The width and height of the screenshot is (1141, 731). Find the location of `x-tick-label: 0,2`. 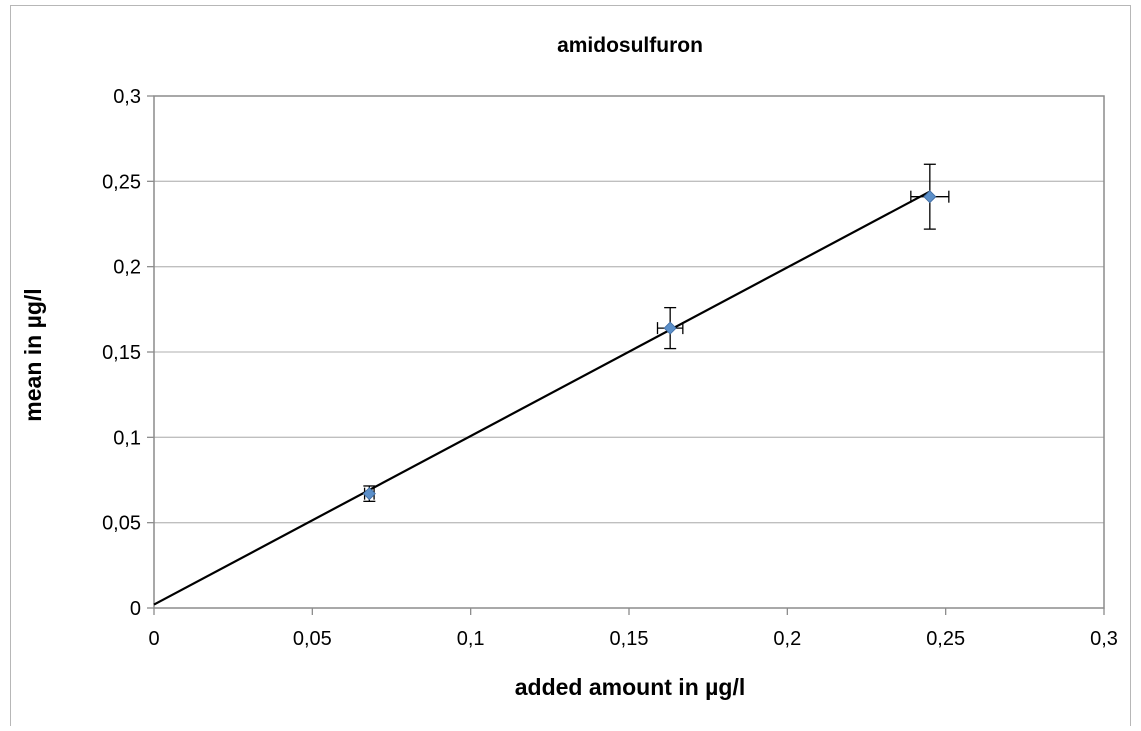

x-tick-label: 0,2 is located at coordinates (787, 639).